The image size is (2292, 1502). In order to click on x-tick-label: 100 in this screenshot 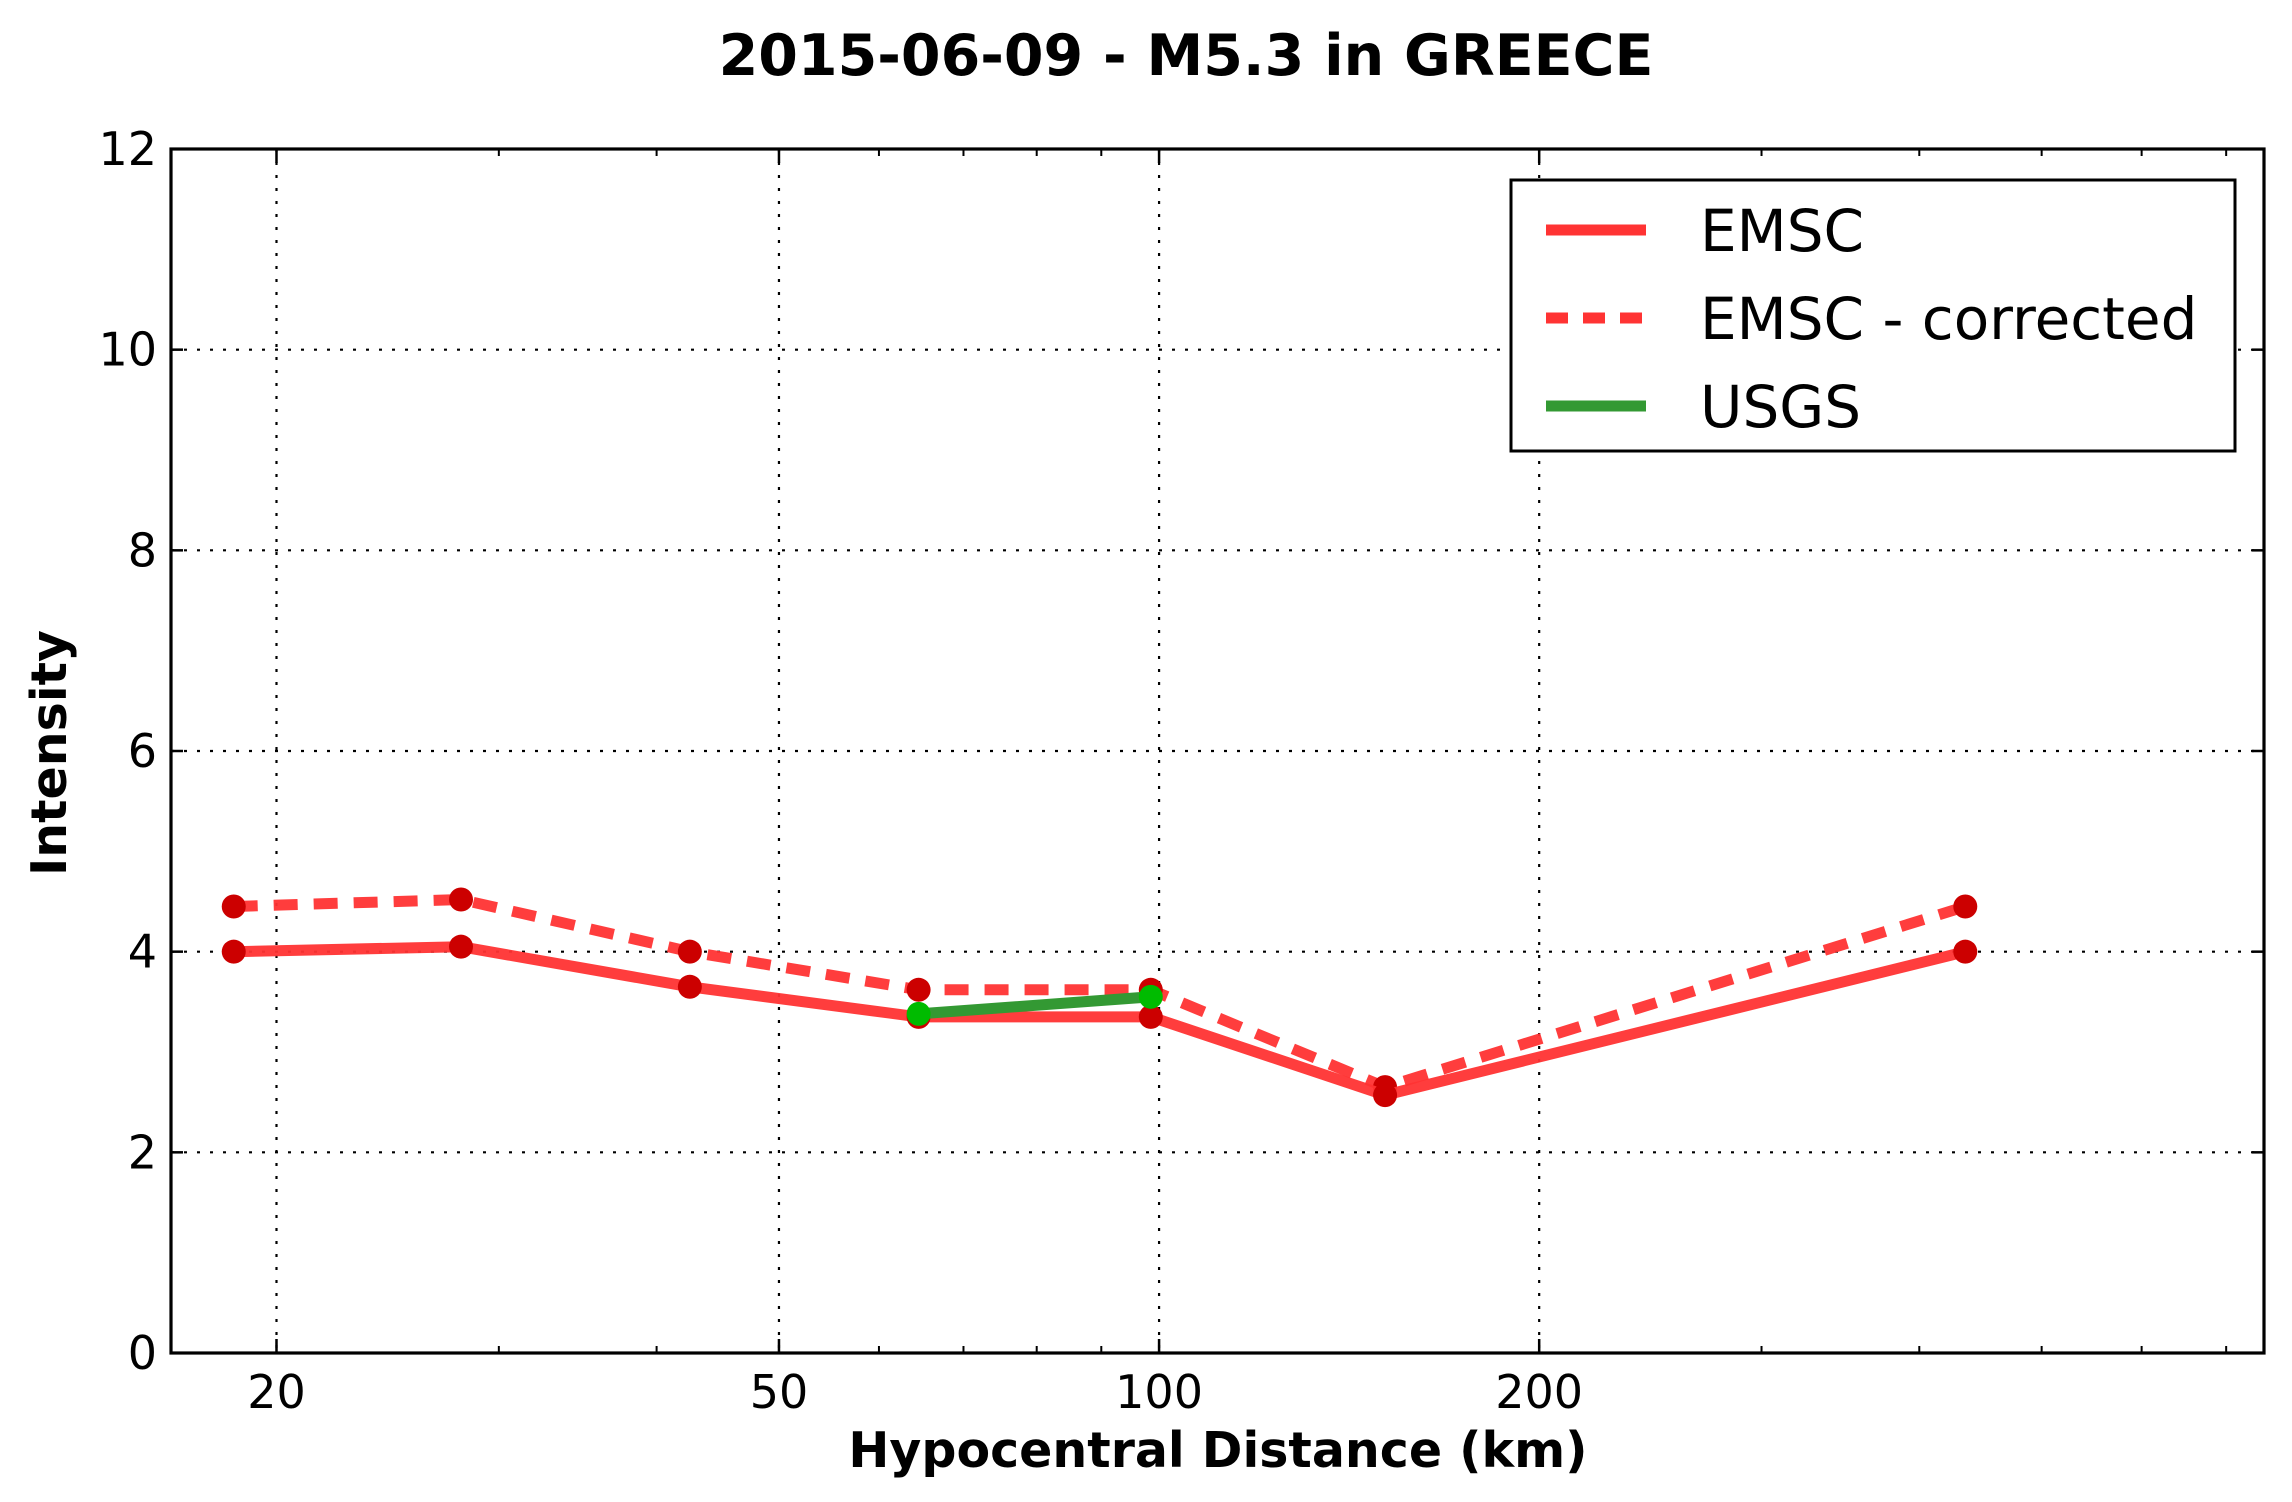, I will do `click(1159, 1392)`.